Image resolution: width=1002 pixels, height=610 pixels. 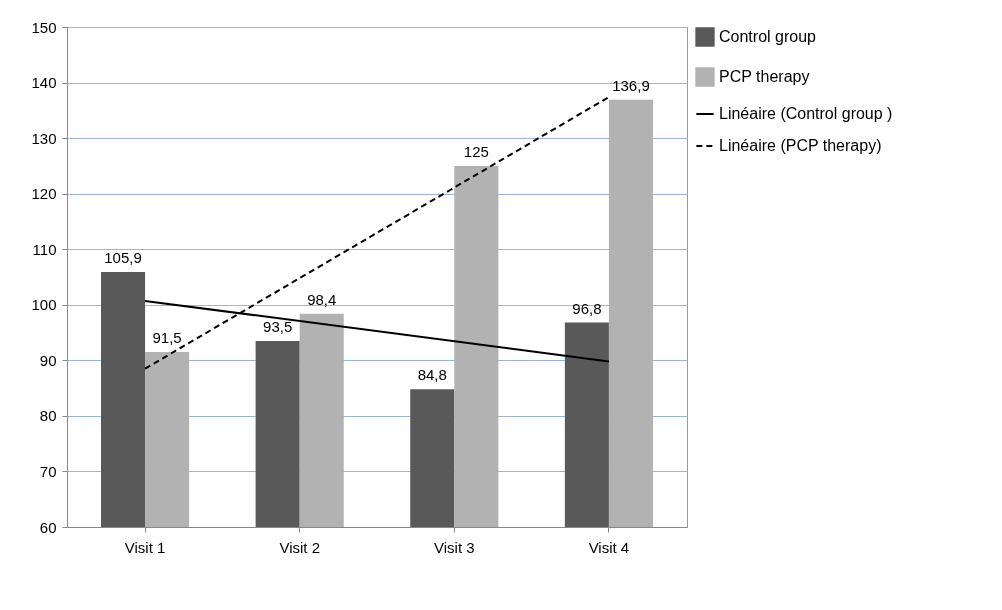 What do you see at coordinates (44, 83) in the screenshot?
I see `y-tick-label: 140` at bounding box center [44, 83].